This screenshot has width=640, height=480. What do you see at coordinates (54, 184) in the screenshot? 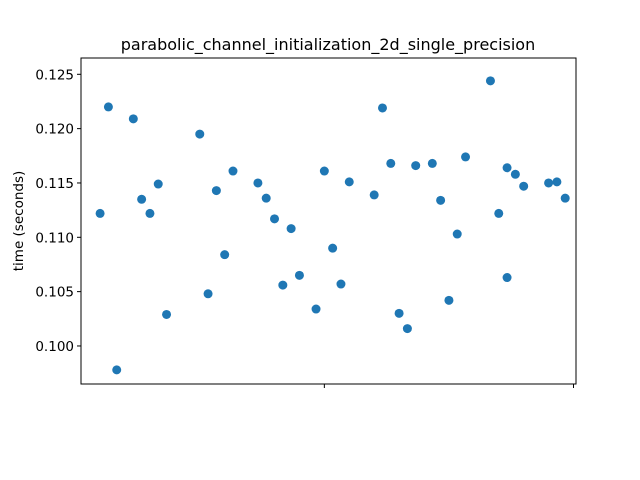
I see `y-tick-label: 0.115` at bounding box center [54, 184].